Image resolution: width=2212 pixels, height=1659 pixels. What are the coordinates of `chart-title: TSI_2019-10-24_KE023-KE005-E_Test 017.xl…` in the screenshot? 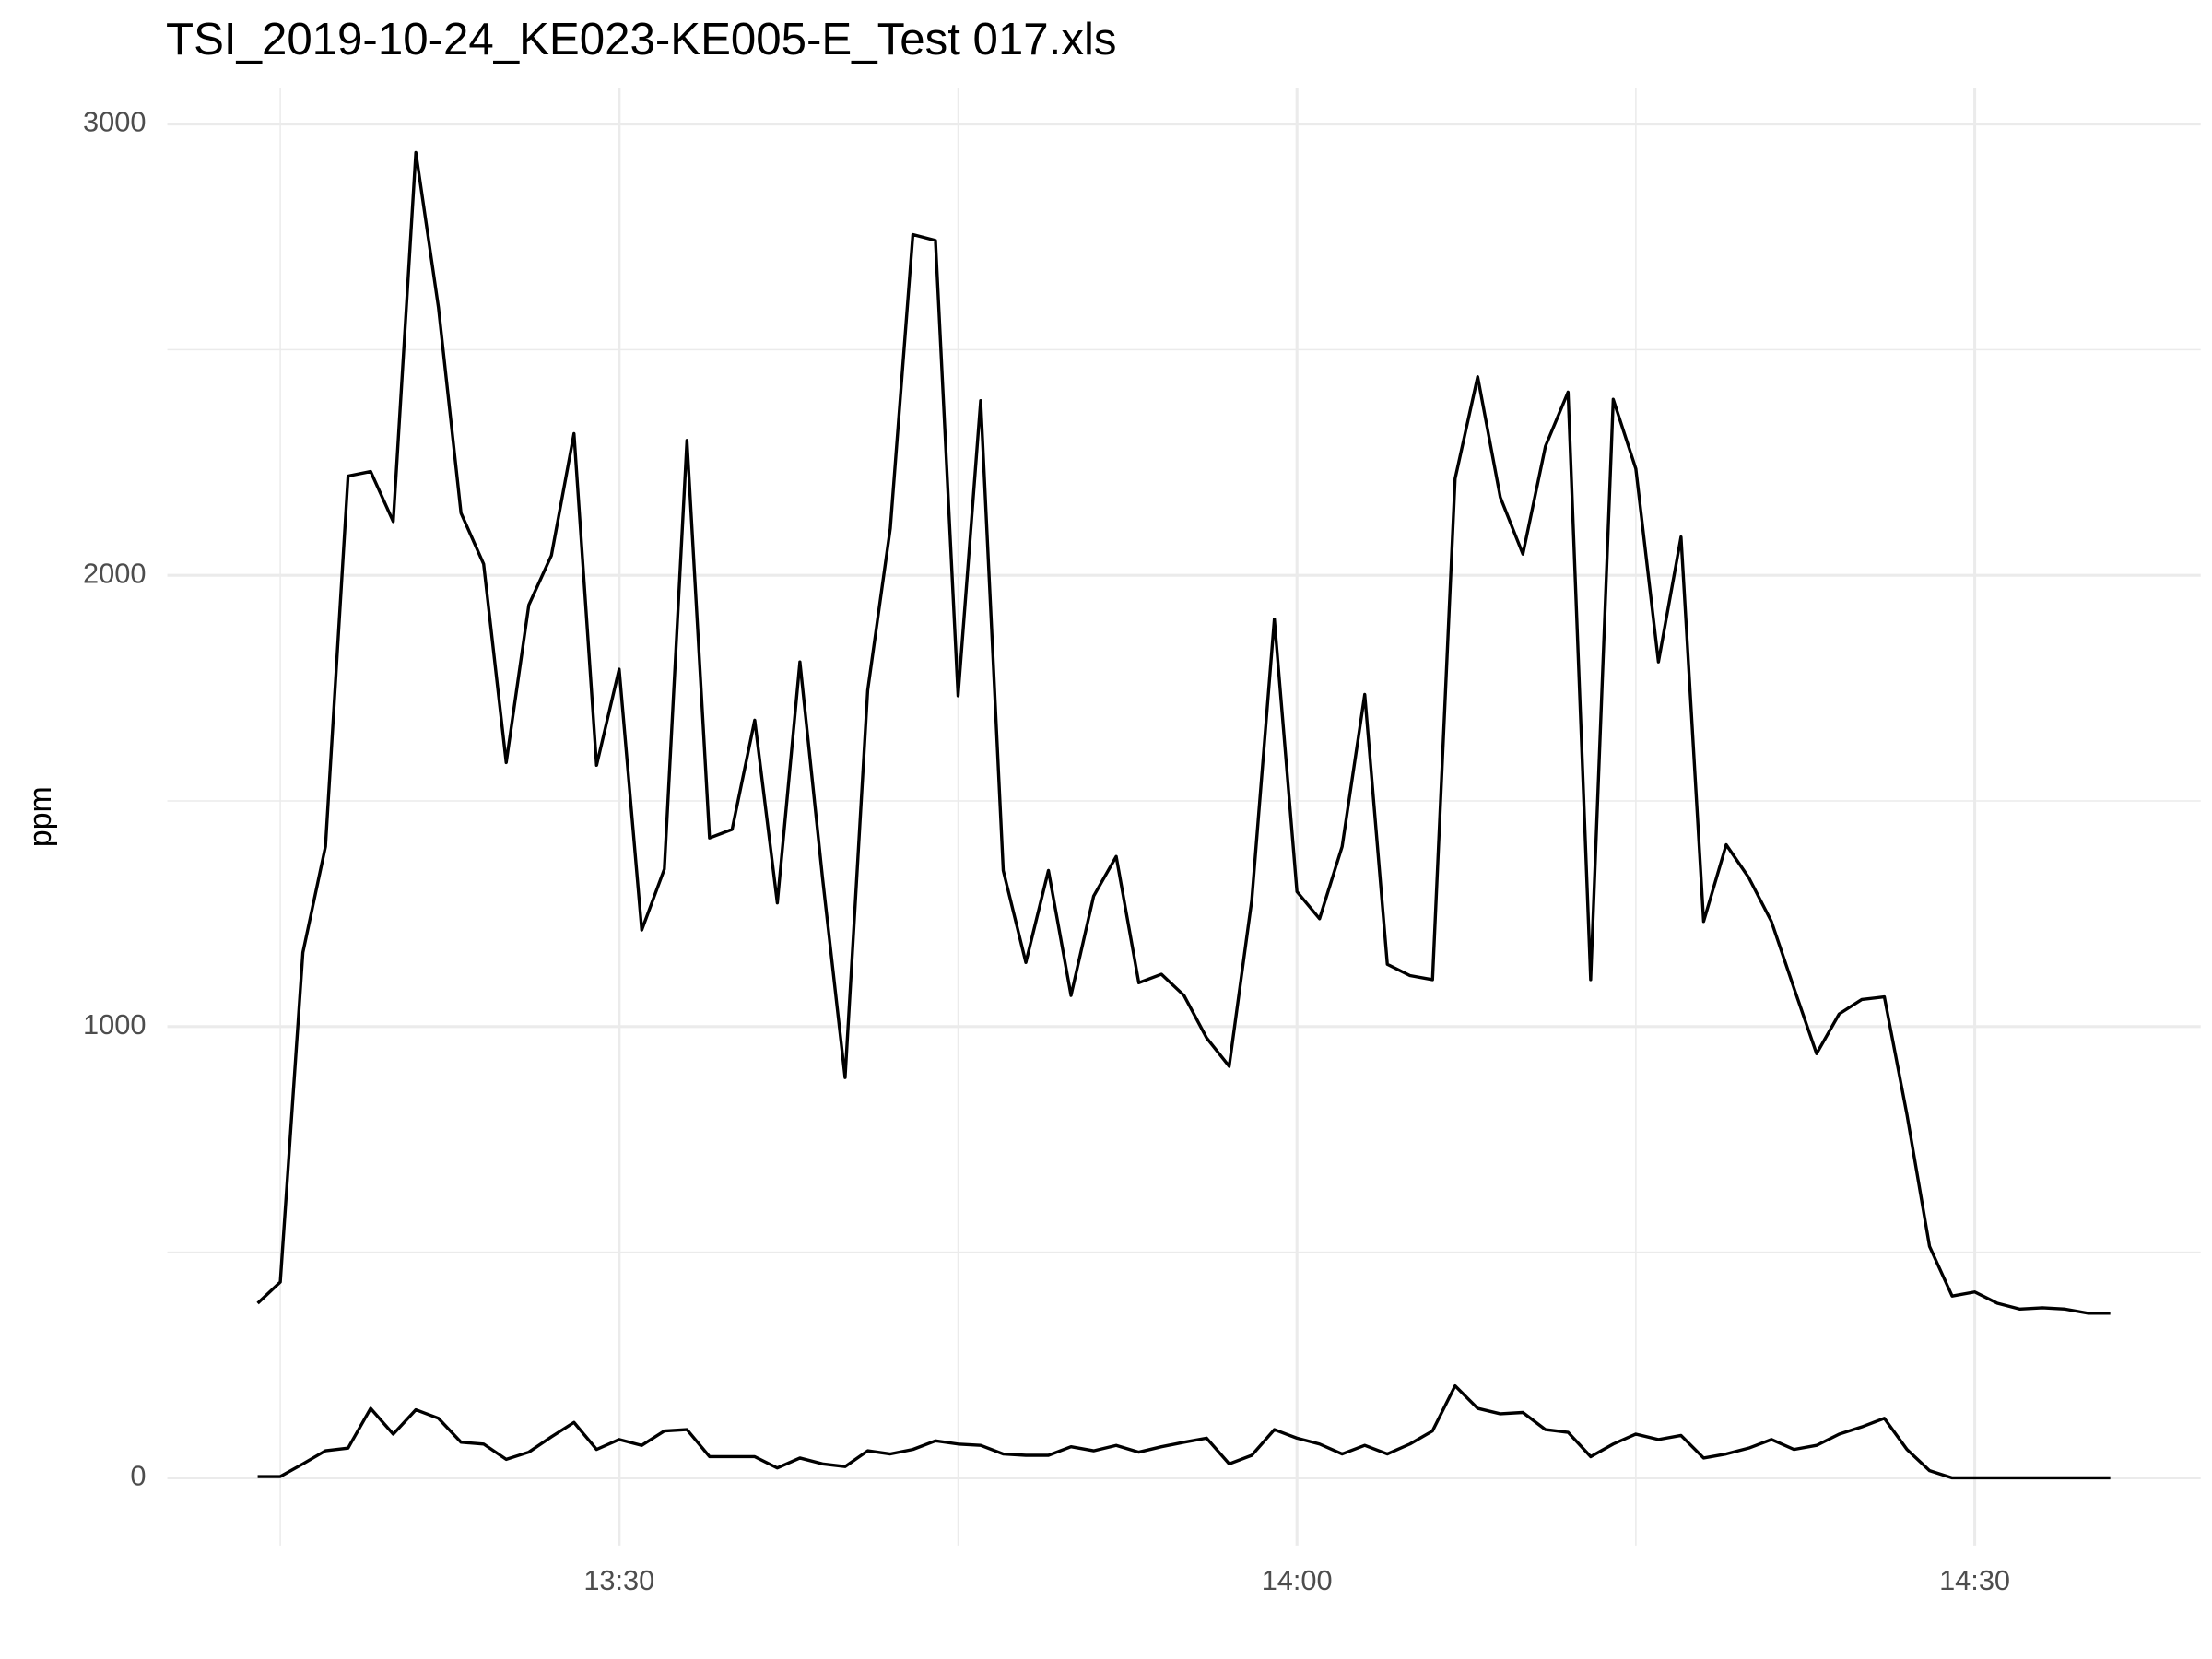 It's located at (641, 39).